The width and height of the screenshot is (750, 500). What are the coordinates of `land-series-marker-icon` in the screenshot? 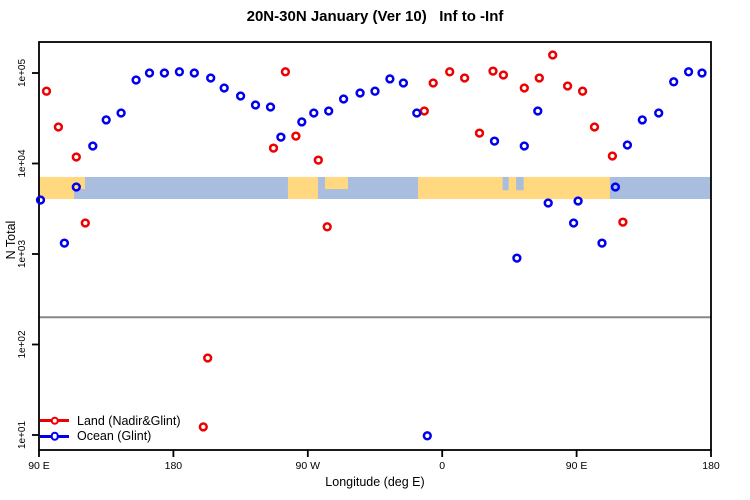 It's located at (54, 420).